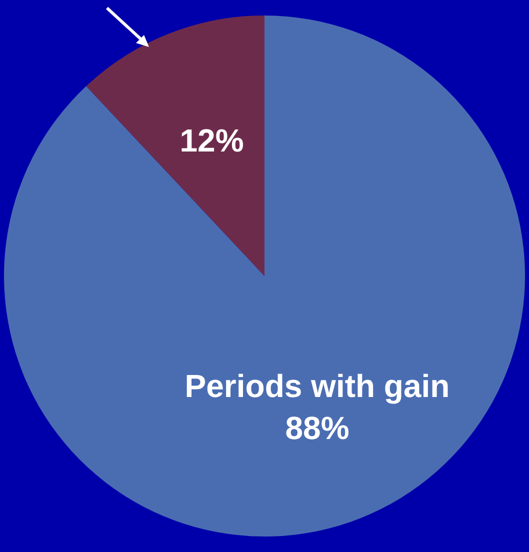 This screenshot has width=529, height=552. What do you see at coordinates (317, 386) in the screenshot?
I see `slice-label: Periods with gain` at bounding box center [317, 386].